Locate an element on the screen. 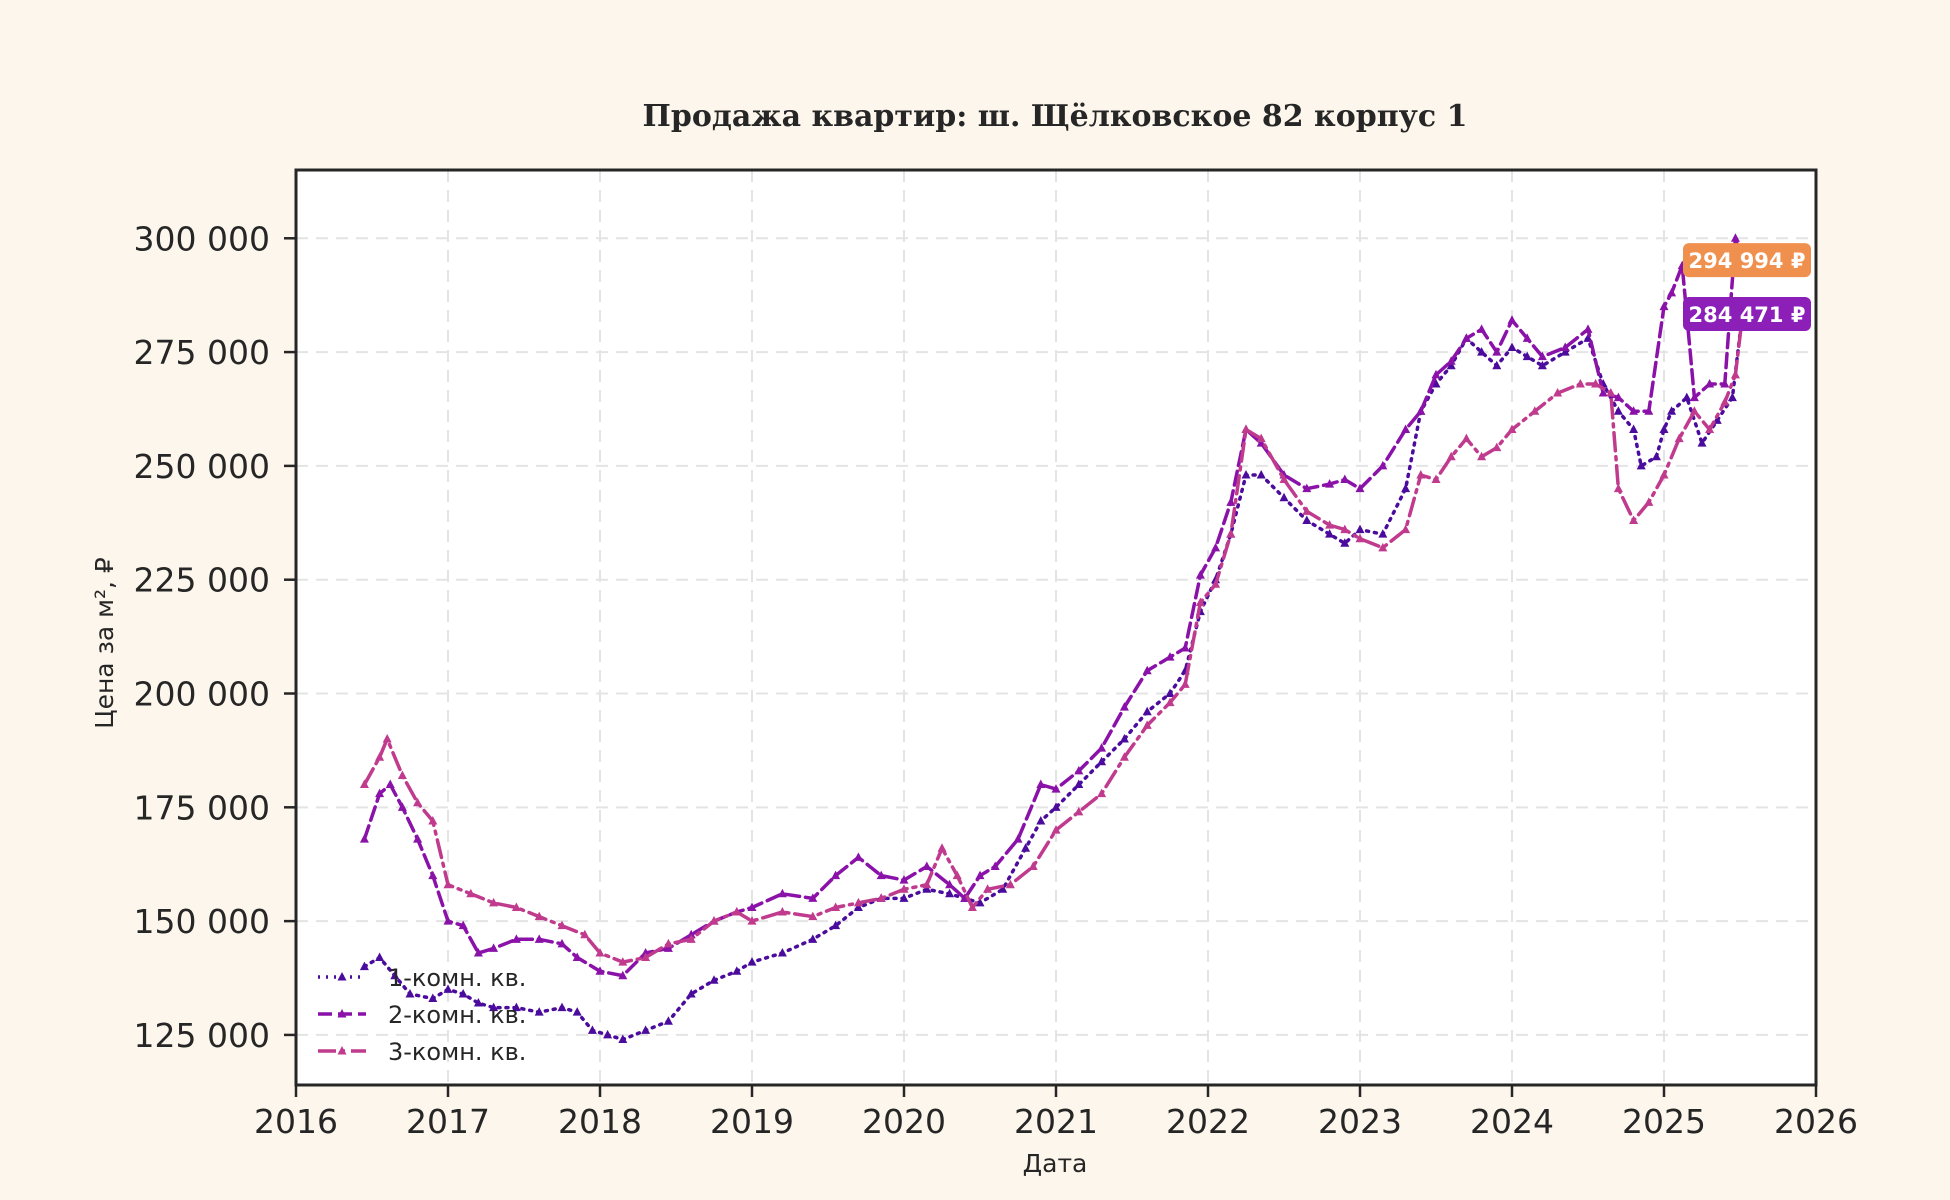 The width and height of the screenshot is (1950, 1200). x-tick-label: 2020 is located at coordinates (904, 1121).